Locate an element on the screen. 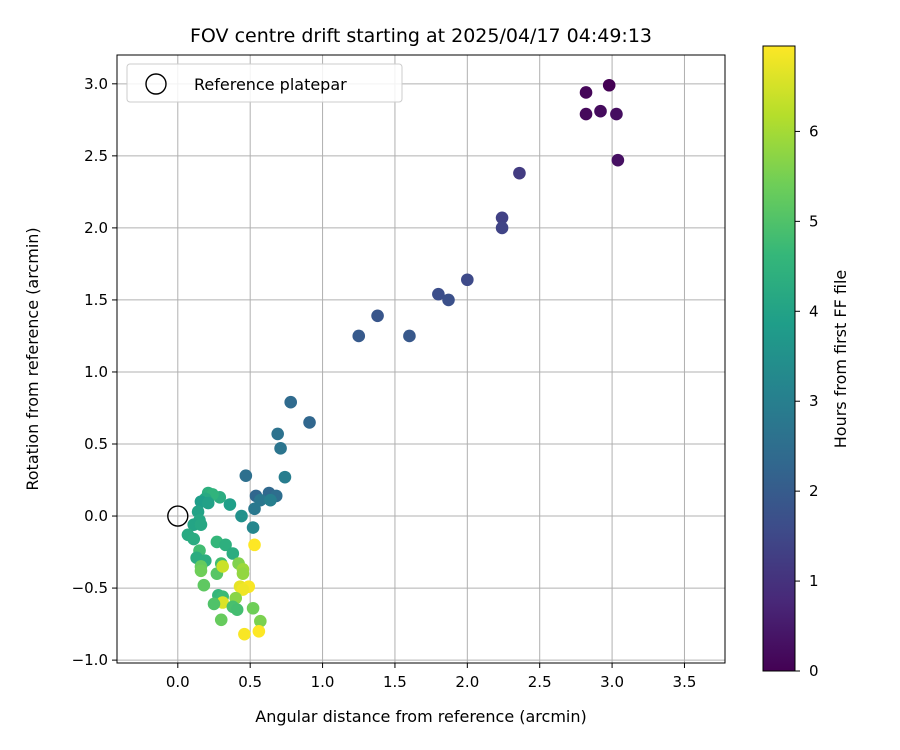 The image size is (900, 750). y-tick-label: 1.5 is located at coordinates (96, 300).